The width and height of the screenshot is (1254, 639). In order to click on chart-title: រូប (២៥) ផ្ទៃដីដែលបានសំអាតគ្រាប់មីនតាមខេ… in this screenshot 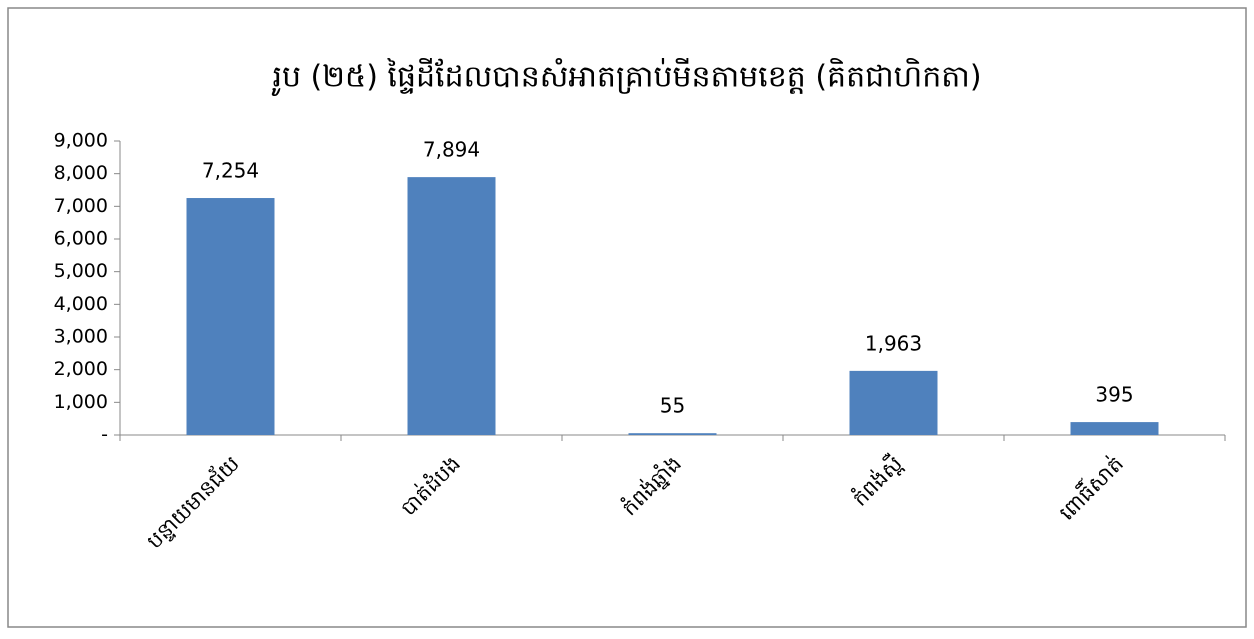, I will do `click(626, 77)`.